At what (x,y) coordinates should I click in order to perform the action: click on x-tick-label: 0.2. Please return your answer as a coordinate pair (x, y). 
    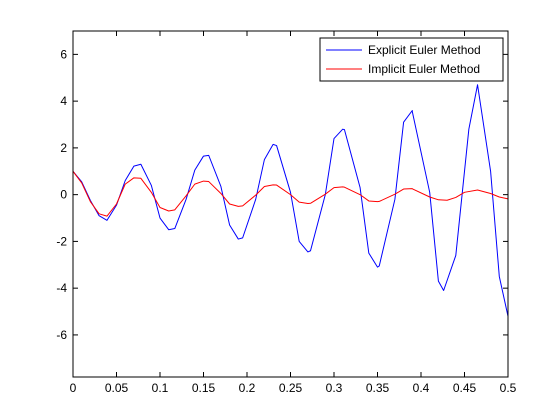
    Looking at the image, I should click on (247, 388).